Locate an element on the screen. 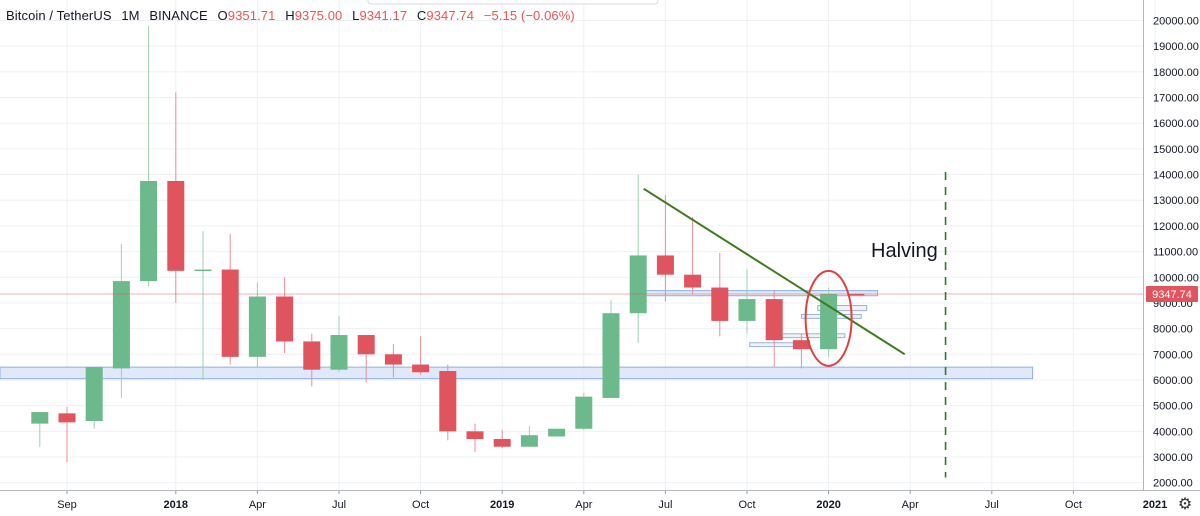  y-tick-label: 17000.00 is located at coordinates (1176, 99).